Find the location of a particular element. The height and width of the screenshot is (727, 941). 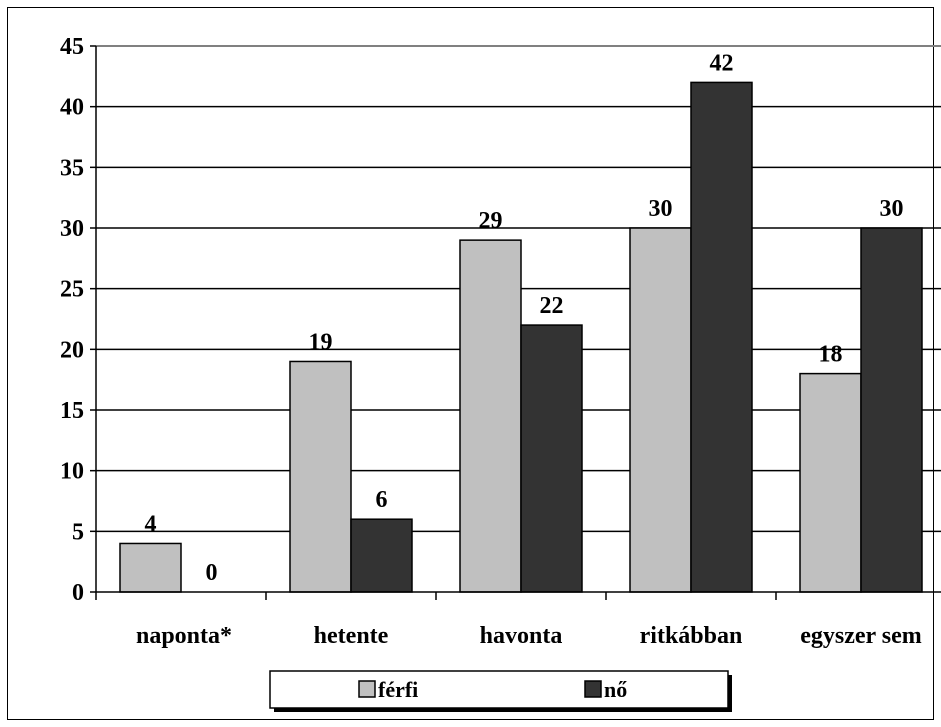

legend-label: nő is located at coordinates (615, 689).